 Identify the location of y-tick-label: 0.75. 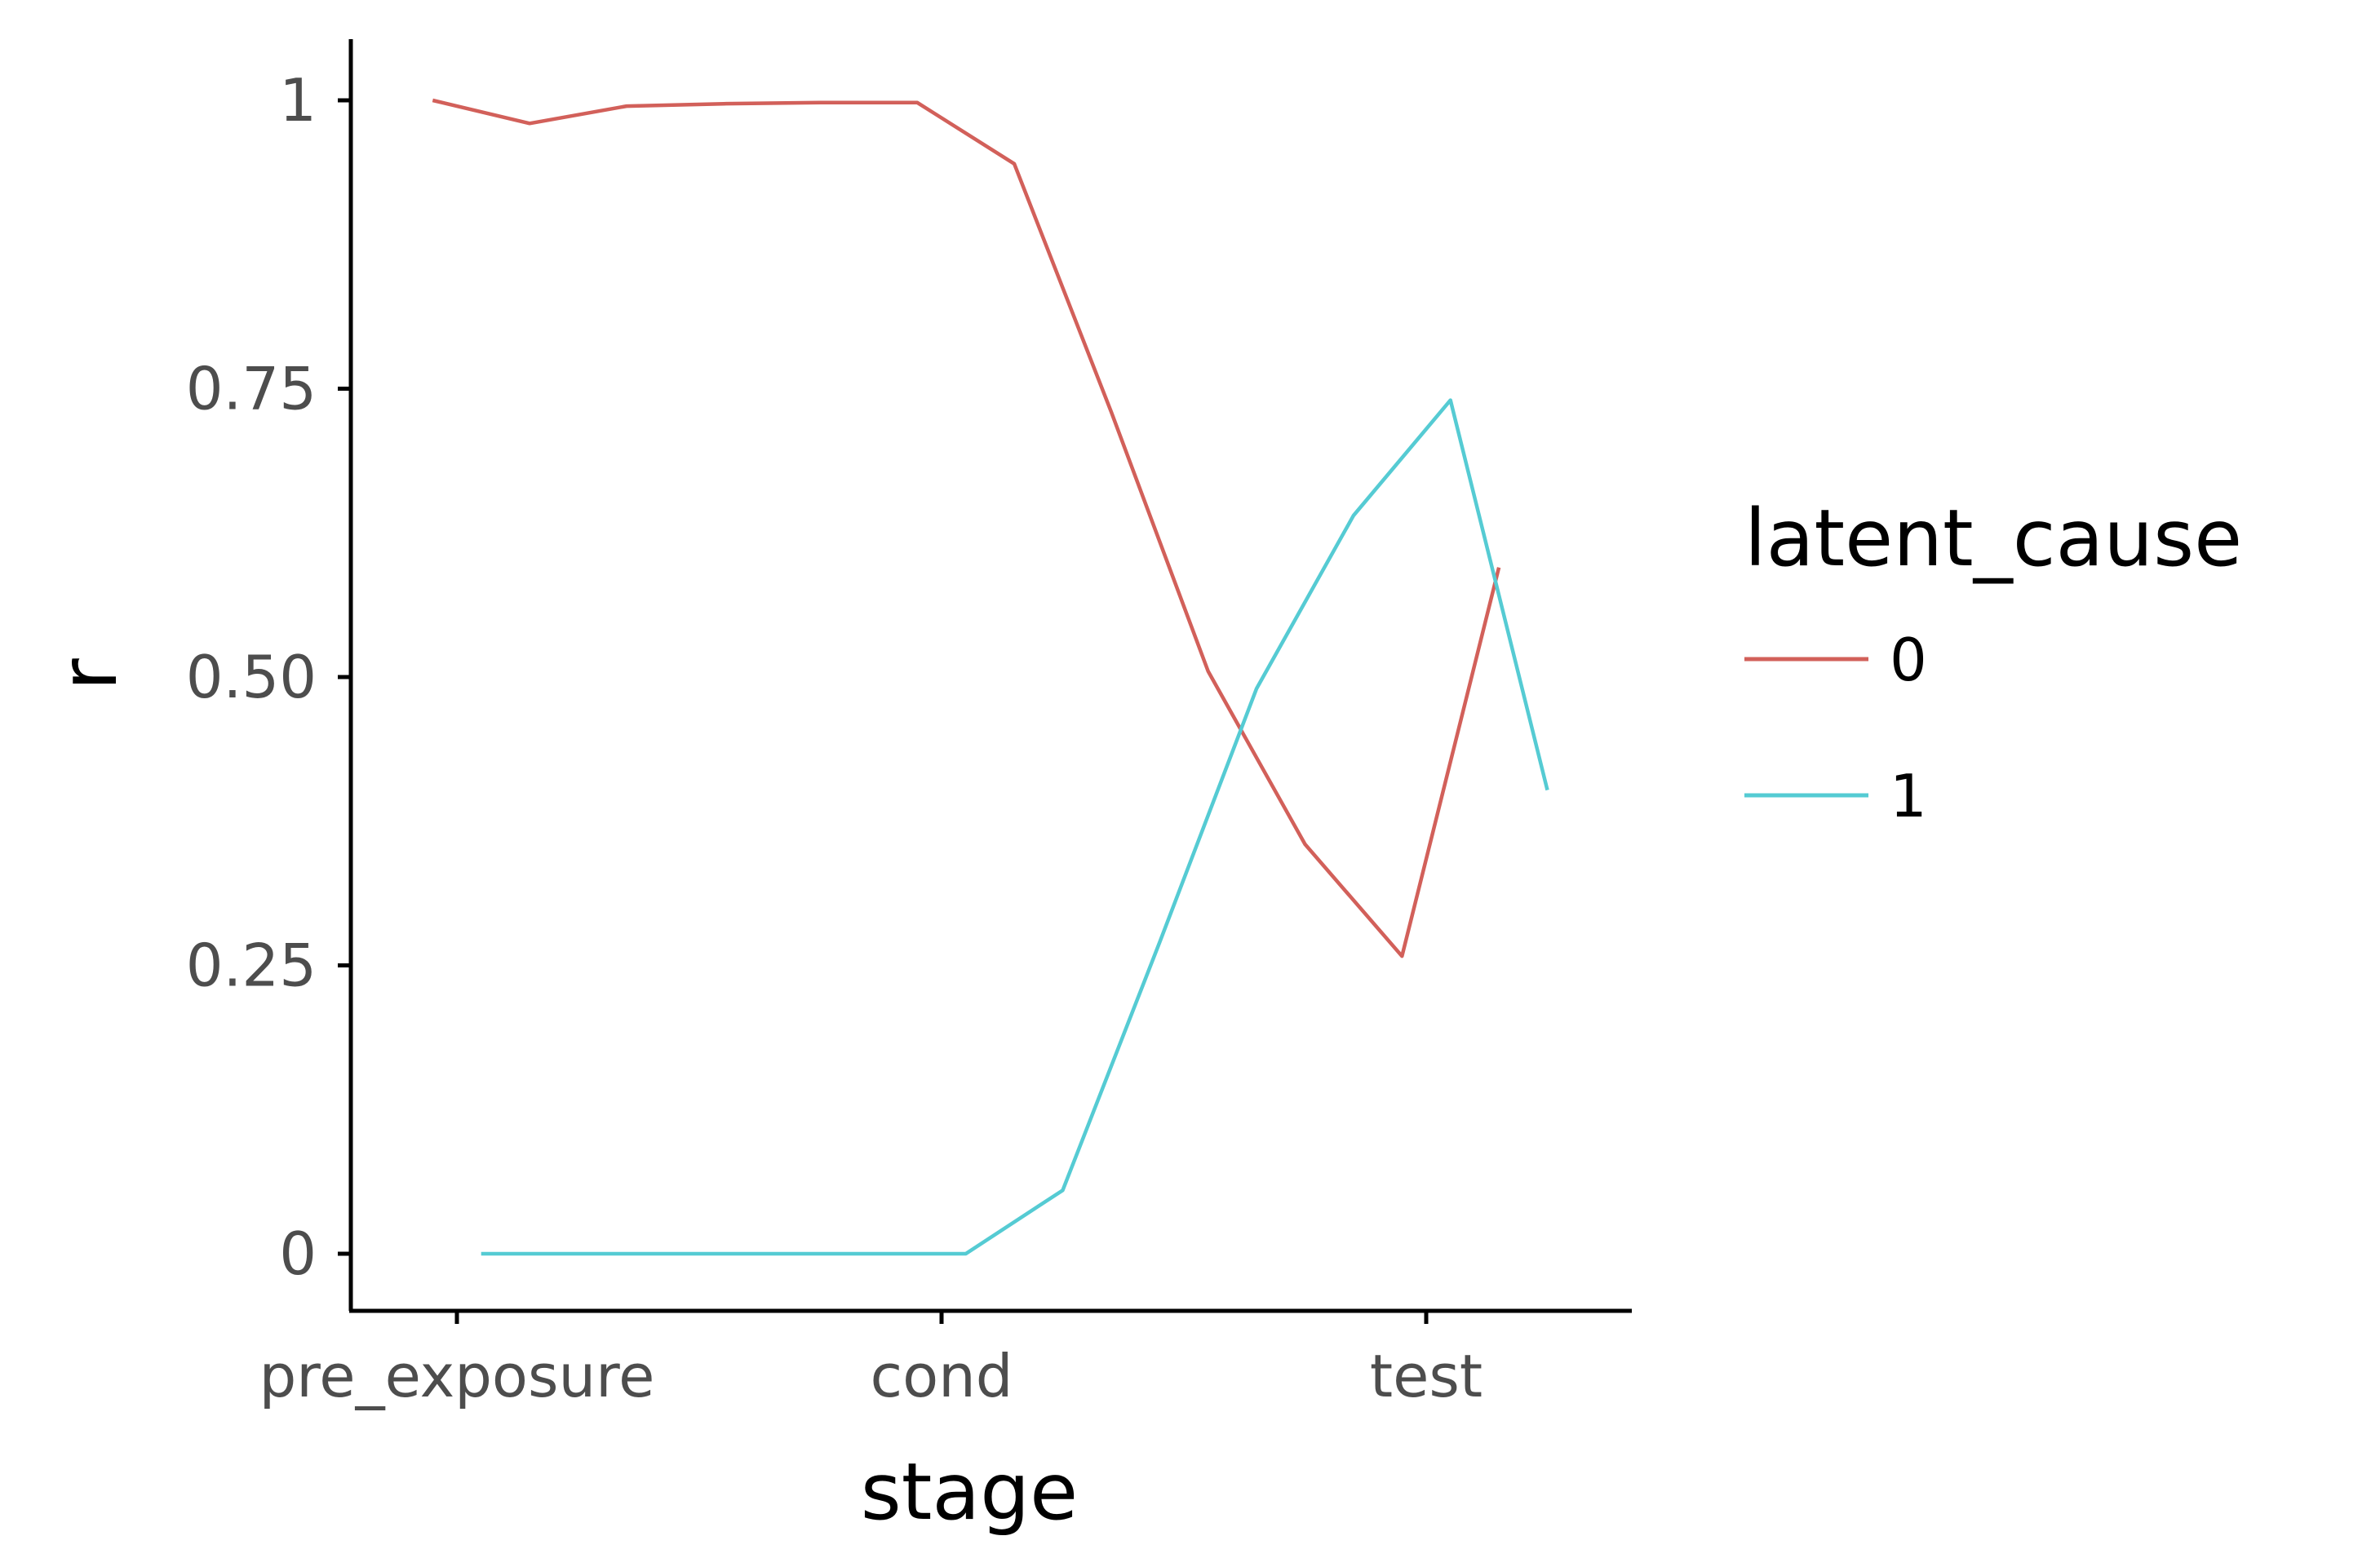
(251, 389).